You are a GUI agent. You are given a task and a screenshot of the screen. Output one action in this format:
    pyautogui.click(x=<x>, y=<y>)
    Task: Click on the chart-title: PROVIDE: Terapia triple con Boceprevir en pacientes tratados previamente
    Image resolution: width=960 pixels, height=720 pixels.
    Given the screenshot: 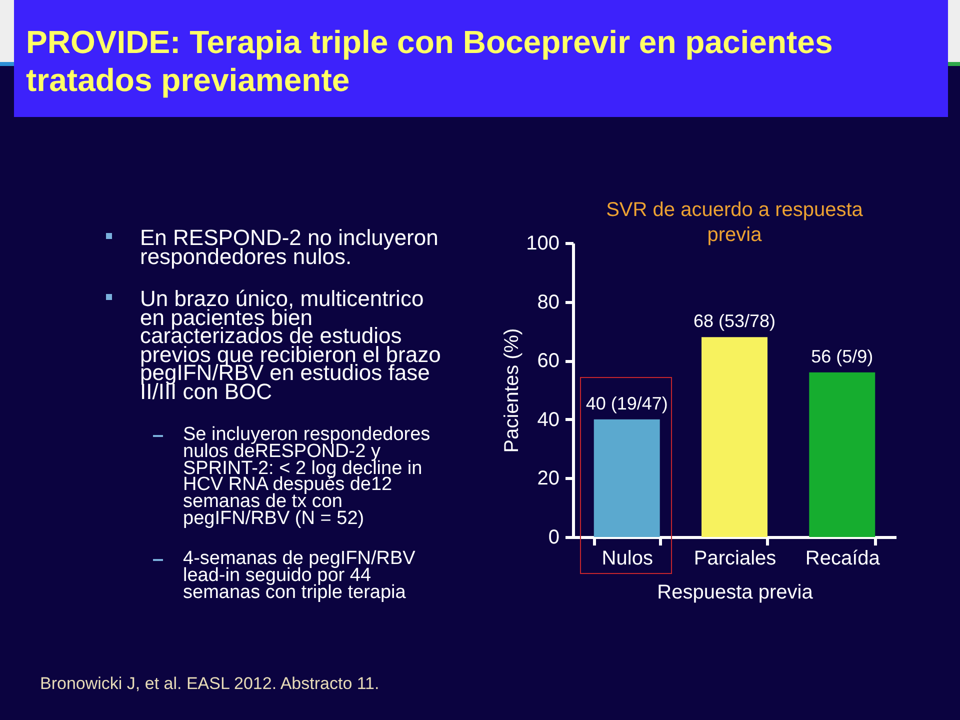 What is the action you would take?
    pyautogui.click(x=430, y=61)
    